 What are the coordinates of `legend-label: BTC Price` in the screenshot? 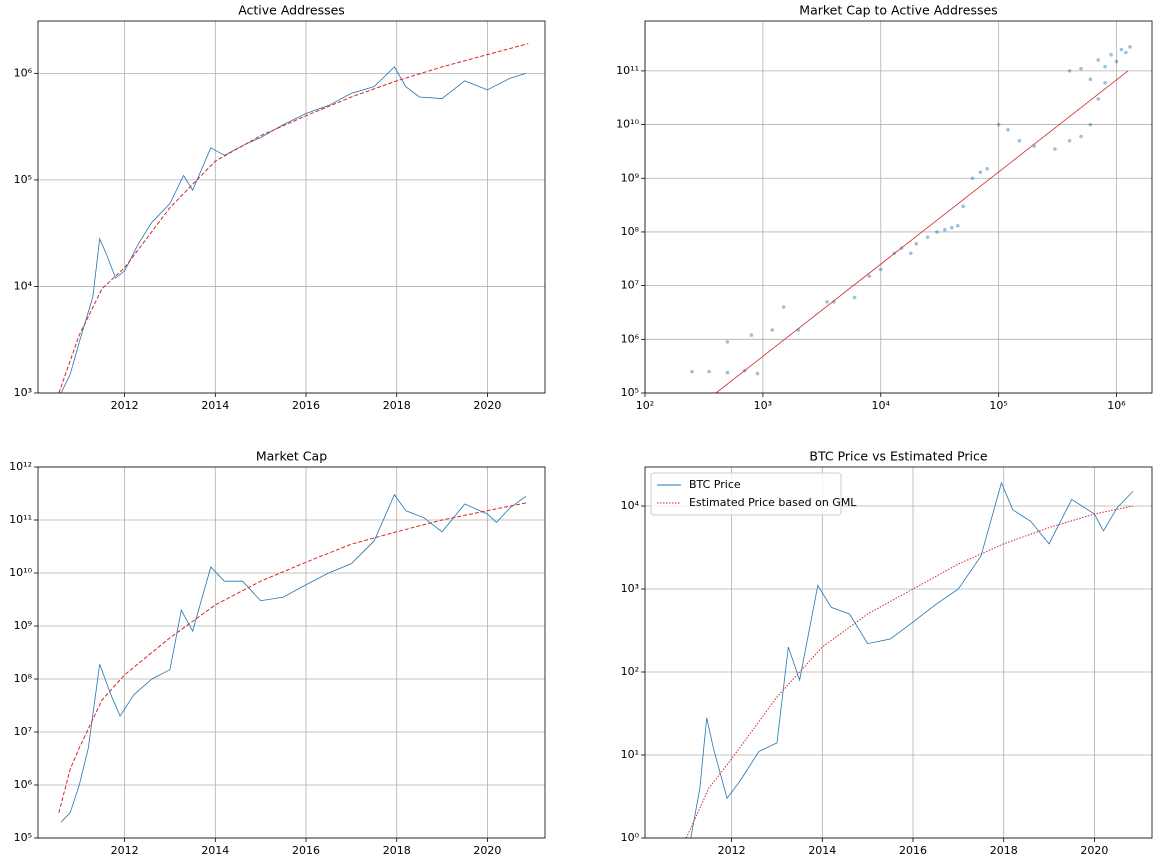 It's located at (715, 484).